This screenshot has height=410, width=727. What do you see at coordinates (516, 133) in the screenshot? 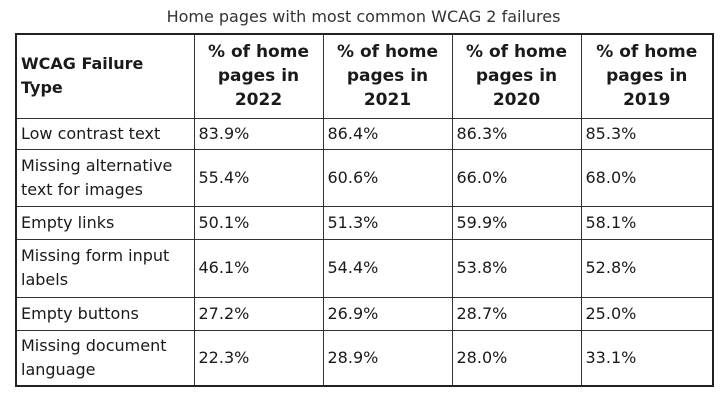
I see `value-cell: 86.3%` at bounding box center [516, 133].